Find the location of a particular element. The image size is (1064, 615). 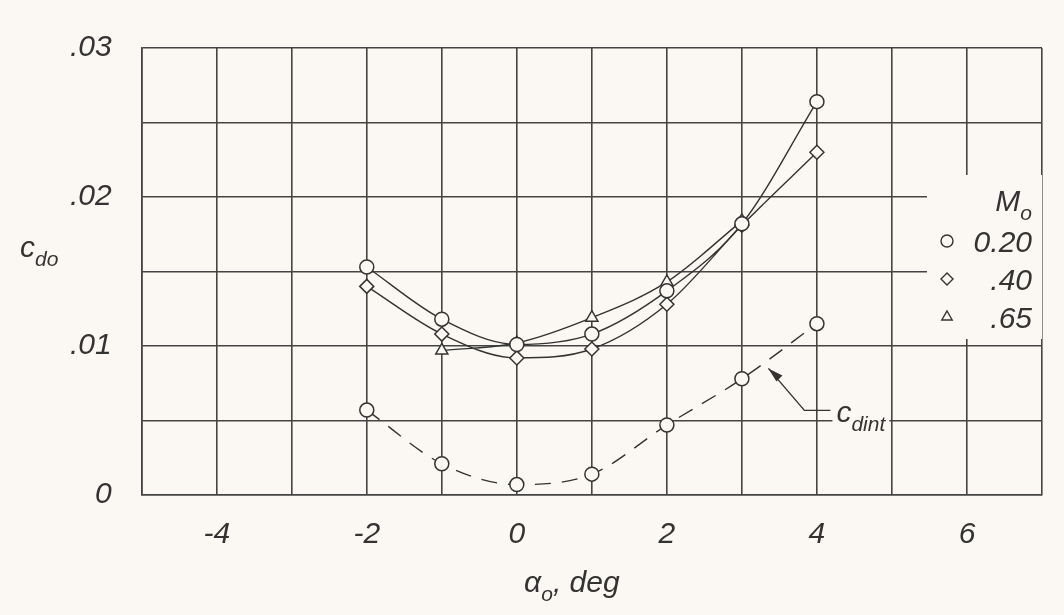

x-tick-label: -4 is located at coordinates (217, 533).